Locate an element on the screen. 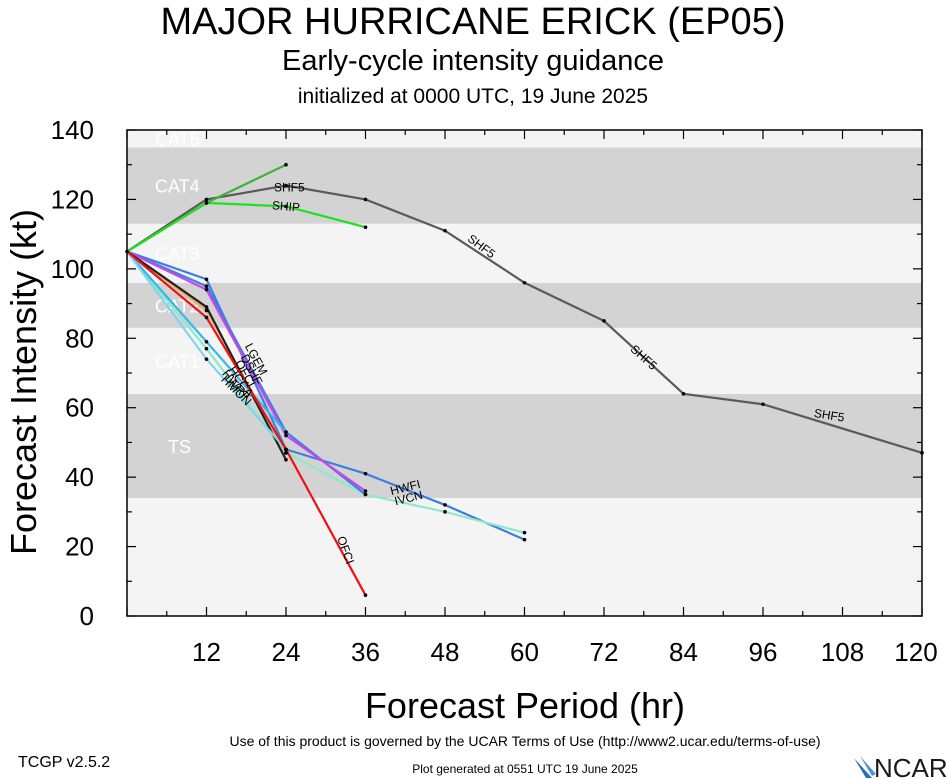  band-cat2 is located at coordinates (524, 305).